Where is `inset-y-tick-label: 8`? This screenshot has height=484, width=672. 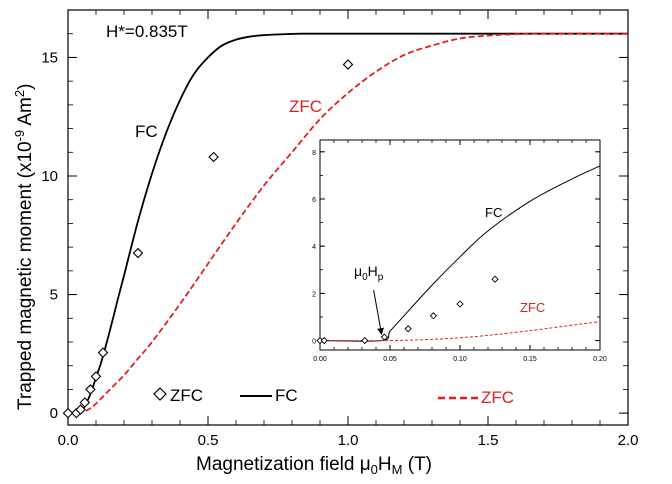
inset-y-tick-label: 8 is located at coordinates (314, 153).